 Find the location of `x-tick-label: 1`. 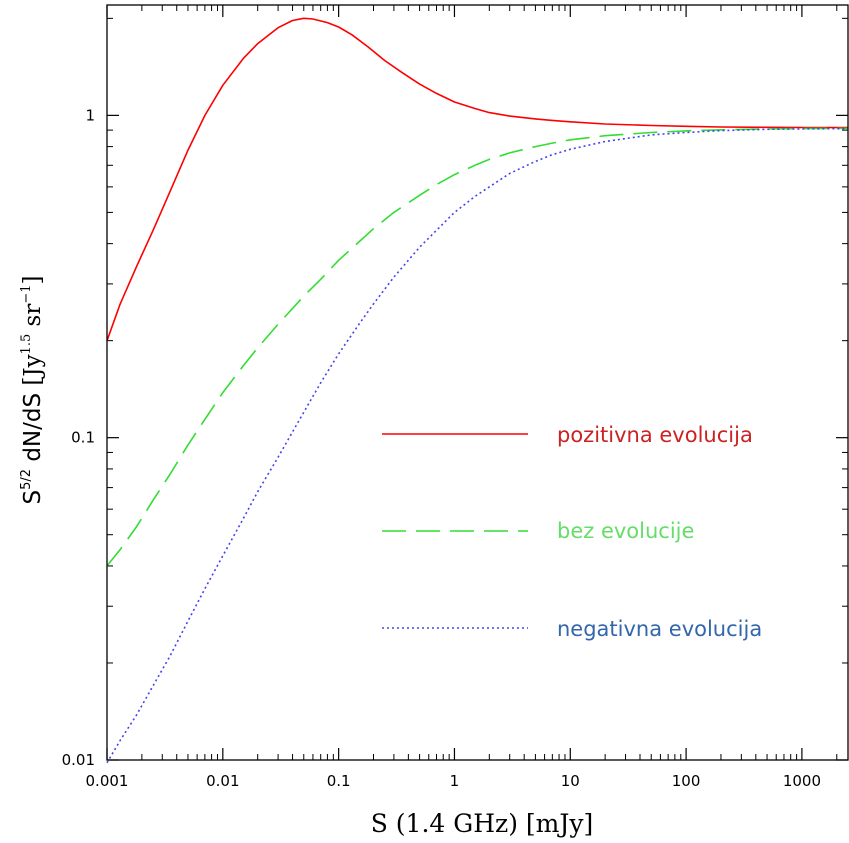

x-tick-label: 1 is located at coordinates (455, 781).